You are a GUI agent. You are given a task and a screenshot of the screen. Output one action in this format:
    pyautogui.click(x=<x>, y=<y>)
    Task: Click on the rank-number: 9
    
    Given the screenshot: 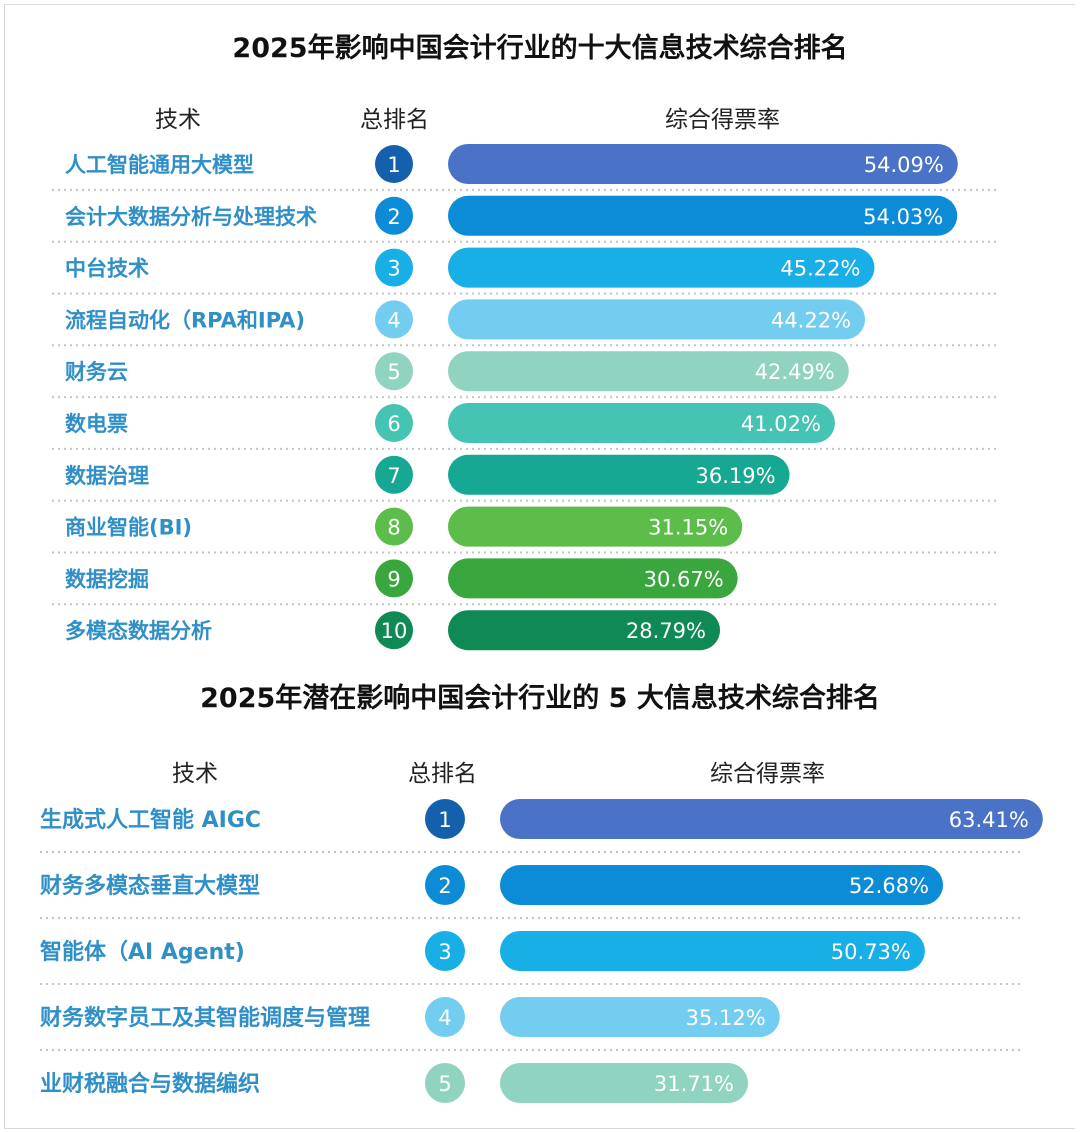 What is the action you would take?
    pyautogui.click(x=393, y=579)
    